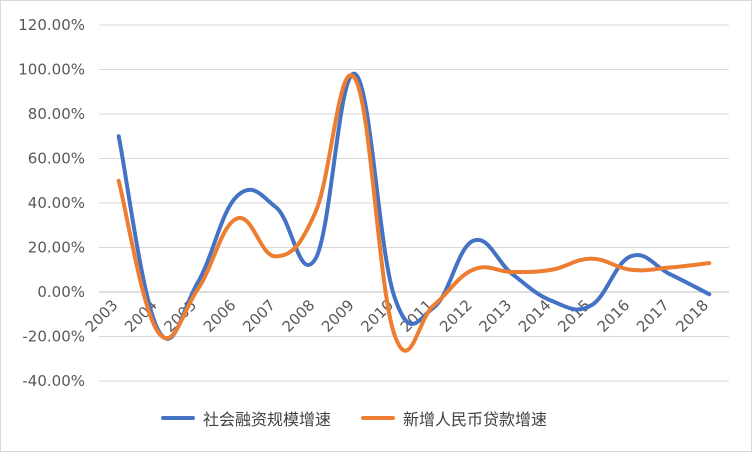  I want to click on legend: 社会融资规模增速 新增人民币贷款增速, so click(354, 418).